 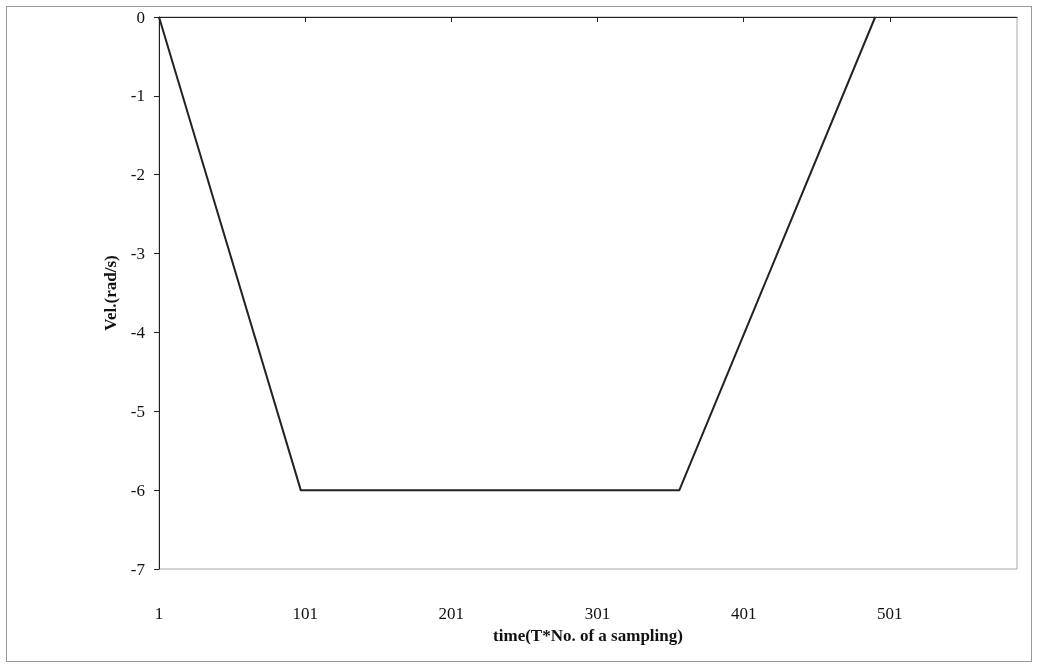 I want to click on x-tick-label: 501, so click(x=890, y=613).